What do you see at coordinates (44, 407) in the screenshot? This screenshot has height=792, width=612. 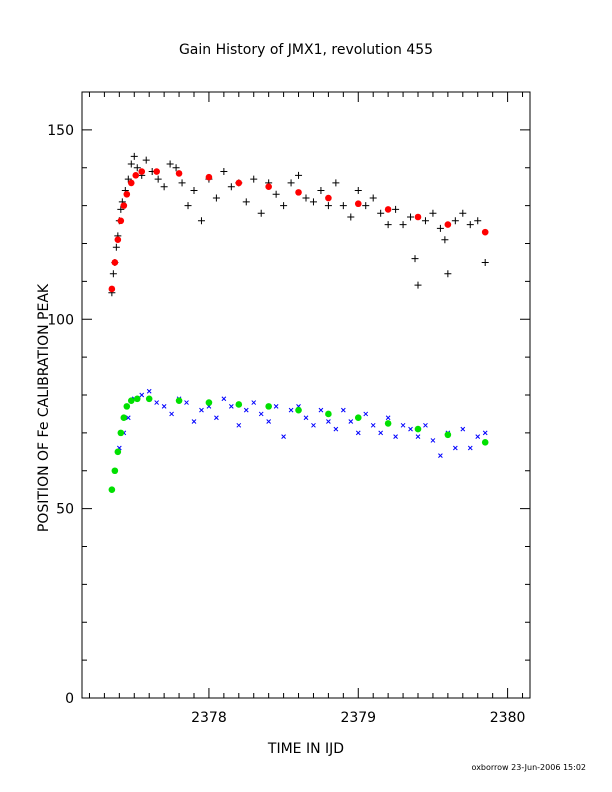 I see `y-axis-label: POSITION OF Fe CALIBRATION PEAK` at bounding box center [44, 407].